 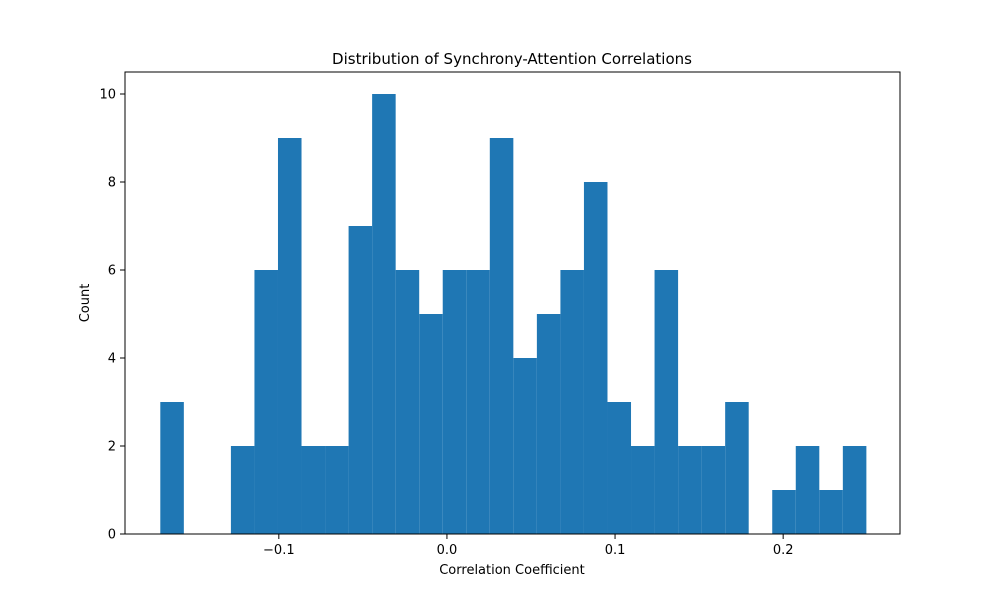 I want to click on y-axis-label: Count, so click(x=85, y=303).